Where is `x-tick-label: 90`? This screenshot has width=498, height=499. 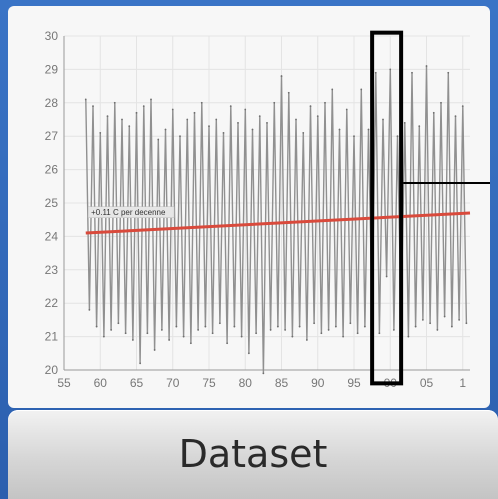
x-tick-label: 90 is located at coordinates (318, 383).